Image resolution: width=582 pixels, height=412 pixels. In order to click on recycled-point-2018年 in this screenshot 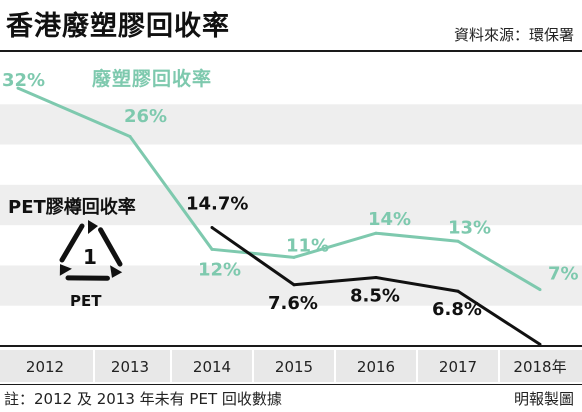, I will do `click(540, 290)`.